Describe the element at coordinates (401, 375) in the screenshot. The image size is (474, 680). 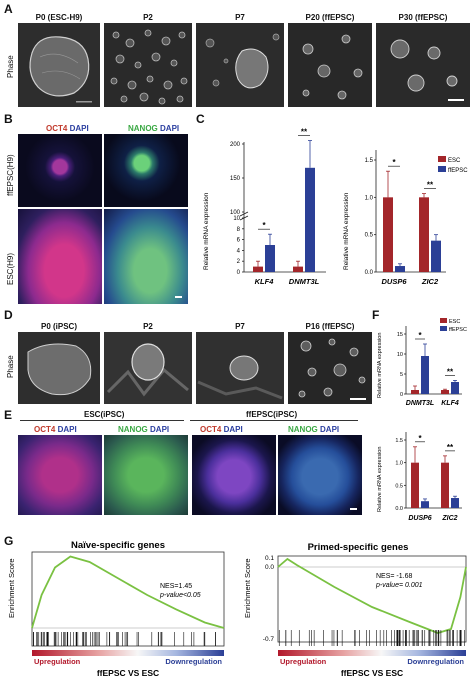
I see `y-tick-label: 5` at that location.